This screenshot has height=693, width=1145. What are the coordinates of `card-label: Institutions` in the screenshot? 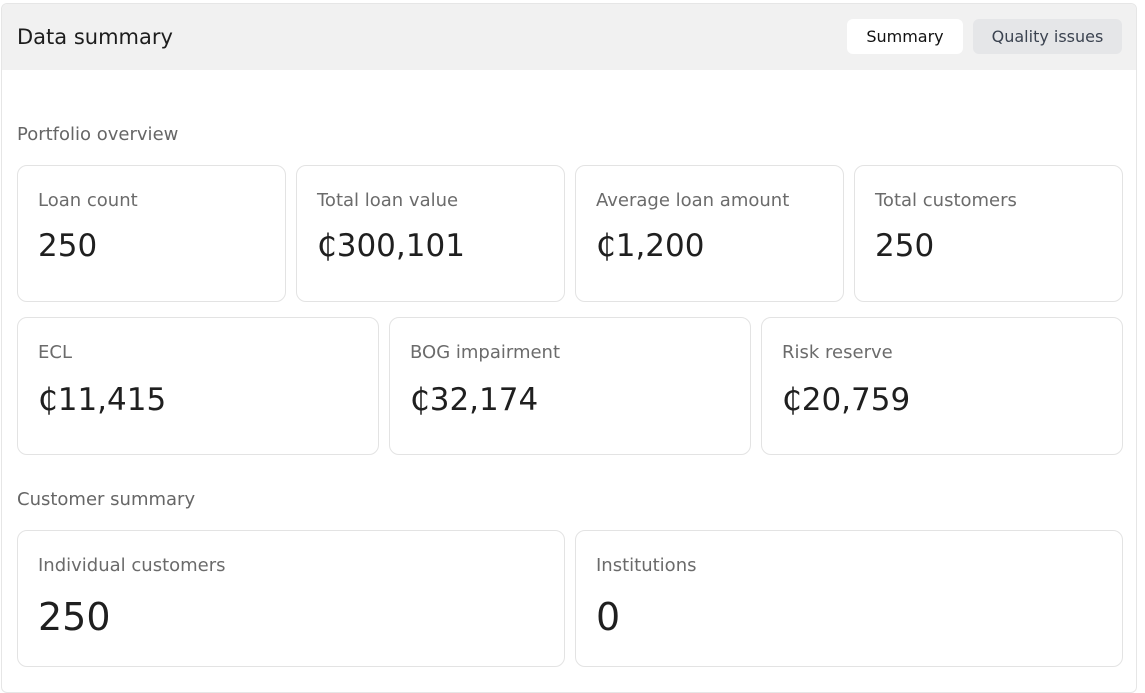 It's located at (646, 565).